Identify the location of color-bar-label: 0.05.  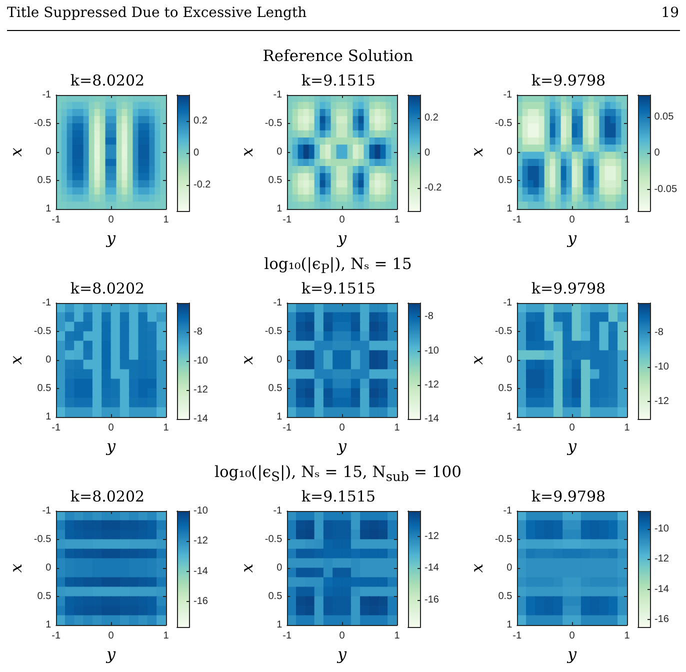
(664, 116).